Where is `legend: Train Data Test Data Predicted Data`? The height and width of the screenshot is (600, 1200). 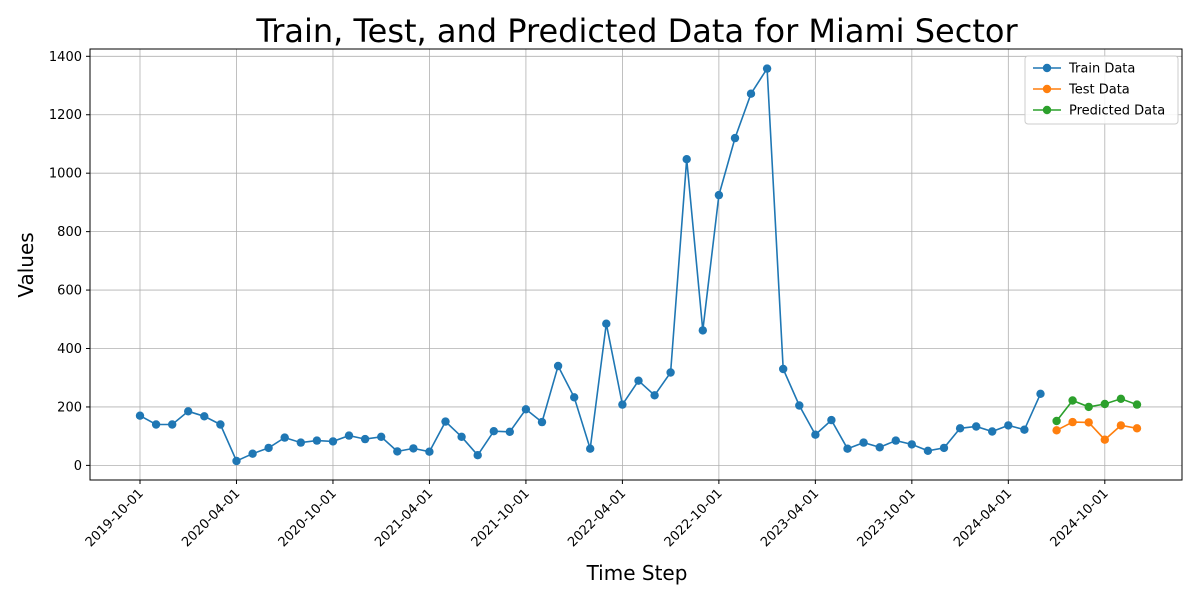
legend: Train Data Test Data Predicted Data is located at coordinates (1101, 90).